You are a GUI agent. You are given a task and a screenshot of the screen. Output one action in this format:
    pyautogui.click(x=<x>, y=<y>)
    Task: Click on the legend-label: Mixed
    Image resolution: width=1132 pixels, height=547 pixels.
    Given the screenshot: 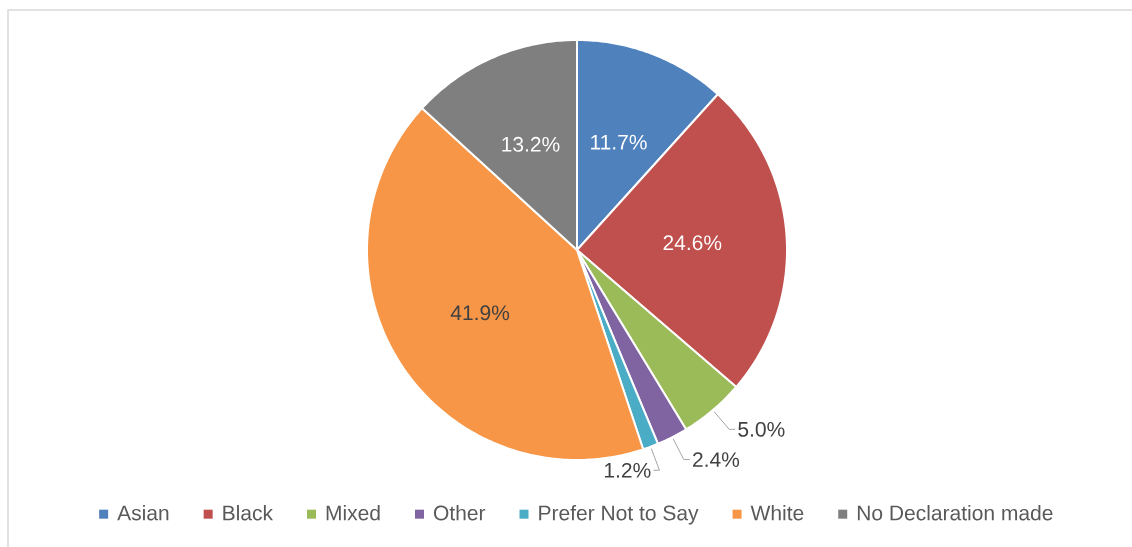 What is the action you would take?
    pyautogui.click(x=353, y=513)
    